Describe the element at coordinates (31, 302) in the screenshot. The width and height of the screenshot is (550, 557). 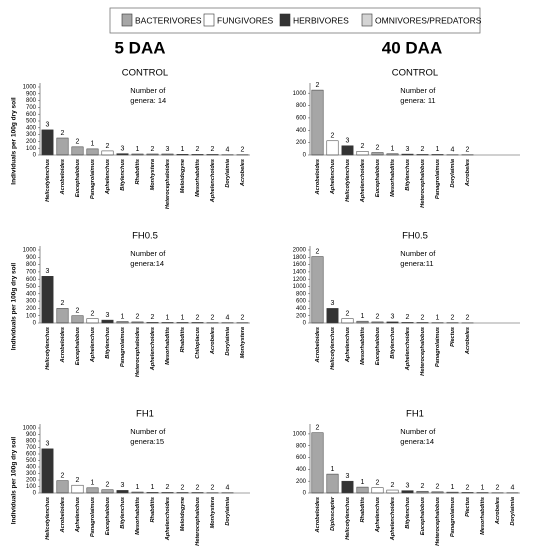
I see `y-tick-label: 300` at that location.